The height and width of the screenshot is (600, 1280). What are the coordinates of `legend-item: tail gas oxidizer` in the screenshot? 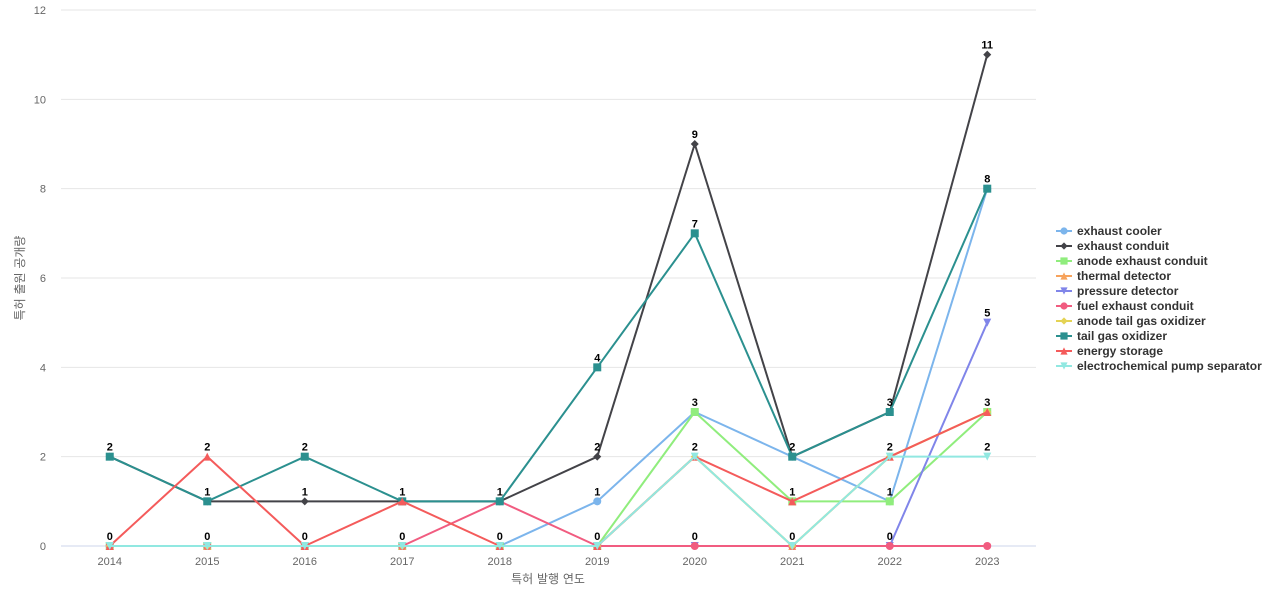 It's located at (1159, 335).